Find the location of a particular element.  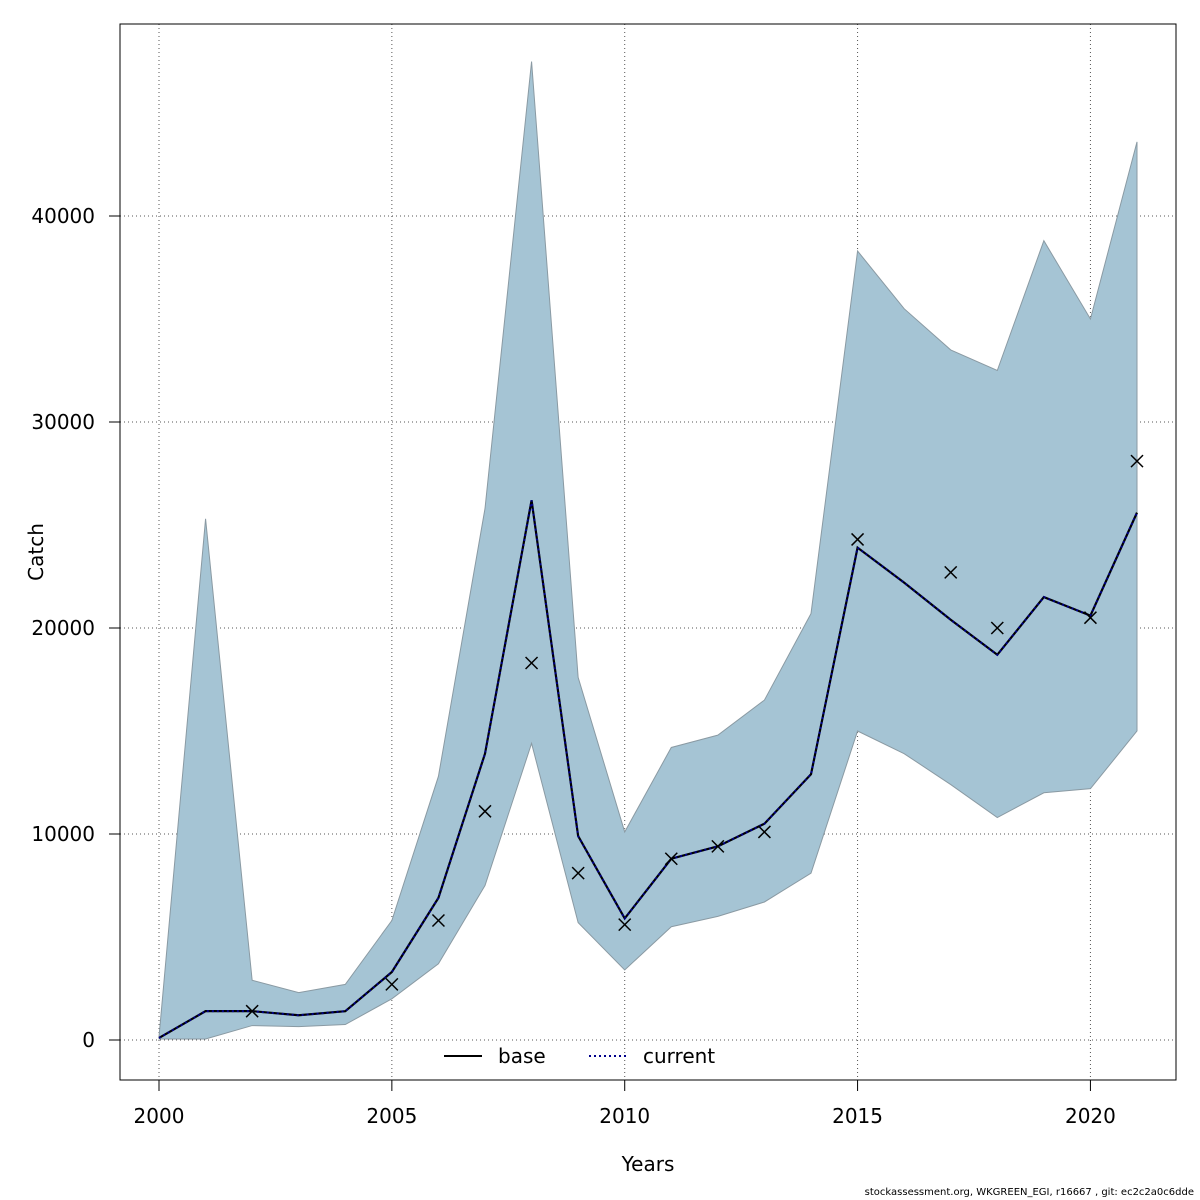

observed-point-2007 is located at coordinates (485, 811).